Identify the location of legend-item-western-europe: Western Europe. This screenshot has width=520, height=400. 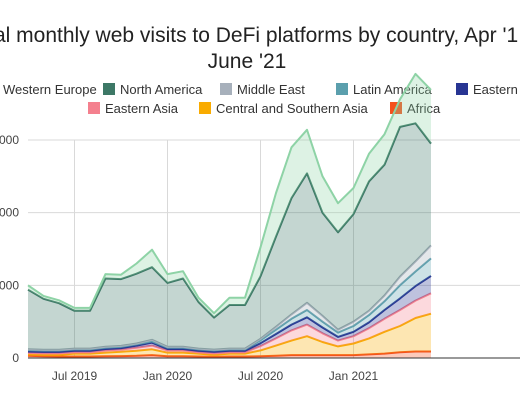
(50, 89).